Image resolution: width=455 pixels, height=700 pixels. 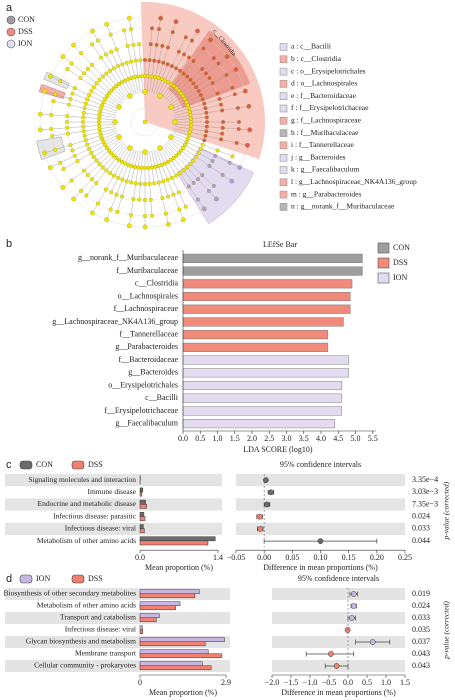 What do you see at coordinates (145, 122) in the screenshot?
I see `ring` at bounding box center [145, 122].